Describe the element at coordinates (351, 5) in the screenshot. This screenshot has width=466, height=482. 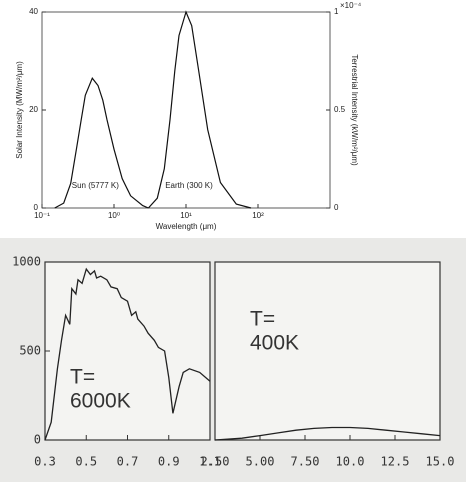
I see `y2-exponent: ×10⁻⁴` at that location.